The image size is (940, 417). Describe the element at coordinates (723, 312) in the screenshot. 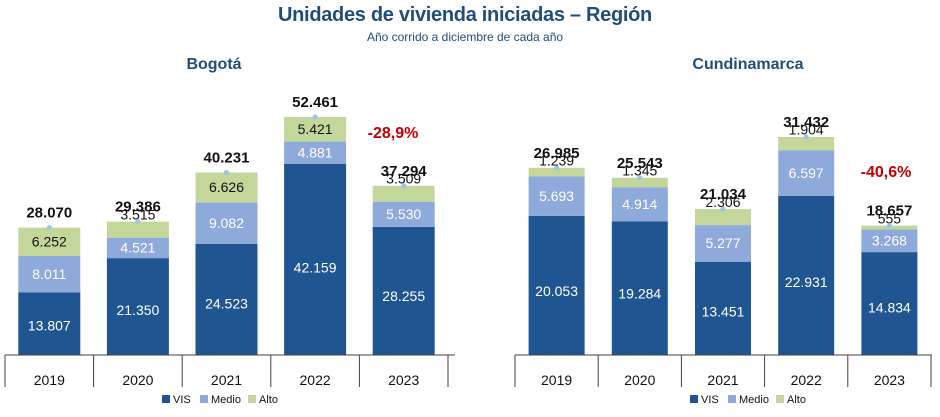

I see `label-vis-2021: 13.451` at that location.